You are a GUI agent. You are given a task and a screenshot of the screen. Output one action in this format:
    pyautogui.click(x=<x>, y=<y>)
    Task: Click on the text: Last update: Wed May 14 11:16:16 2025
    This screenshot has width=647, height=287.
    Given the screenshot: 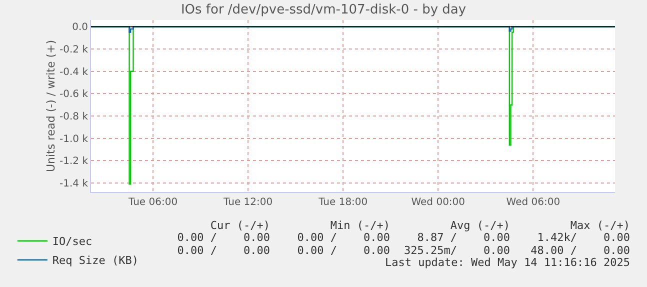 What is the action you would take?
    pyautogui.click(x=507, y=263)
    